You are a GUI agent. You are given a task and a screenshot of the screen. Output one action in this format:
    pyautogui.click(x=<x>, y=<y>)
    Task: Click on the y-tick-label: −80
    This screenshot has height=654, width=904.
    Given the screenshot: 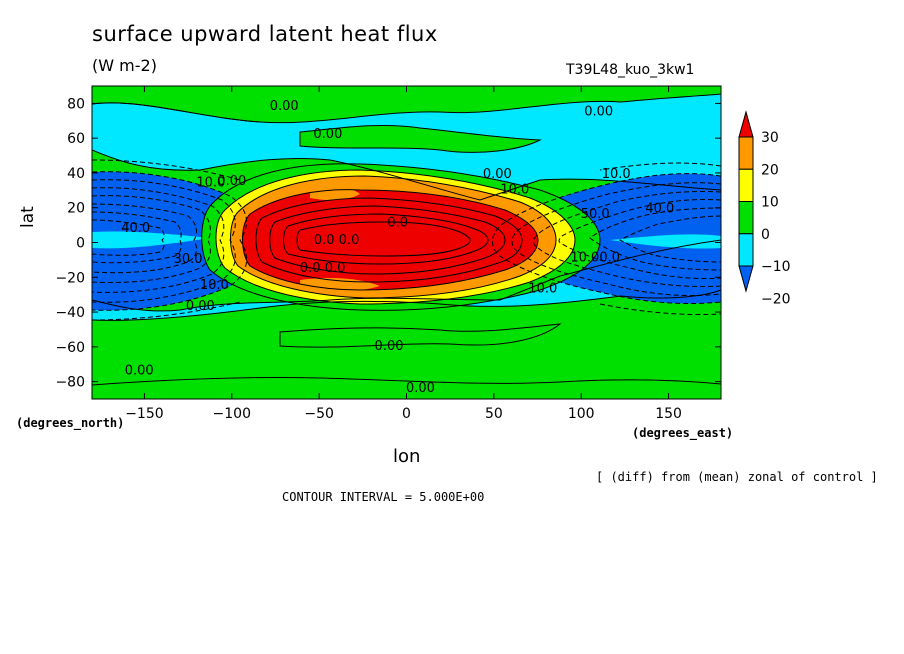 What is the action you would take?
    pyautogui.click(x=70, y=383)
    